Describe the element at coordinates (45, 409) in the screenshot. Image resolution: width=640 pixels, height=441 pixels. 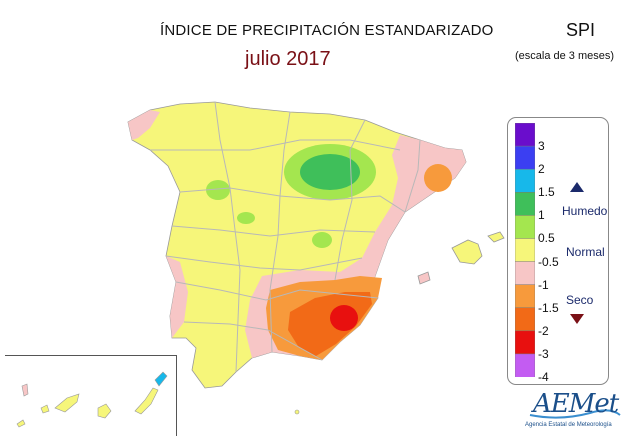
I see `la-gomera` at that location.